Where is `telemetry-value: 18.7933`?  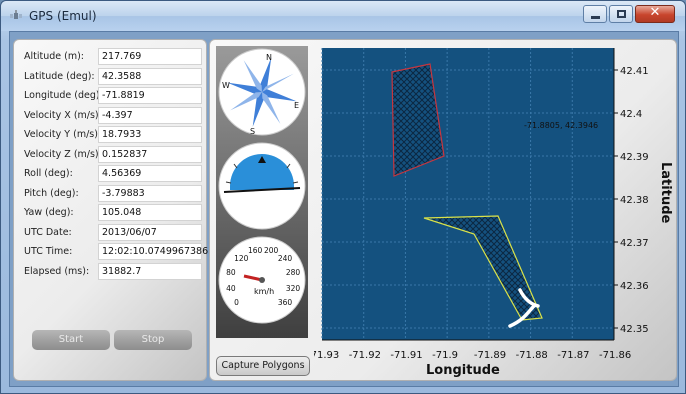 telemetry-value: 18.7933 is located at coordinates (150, 134).